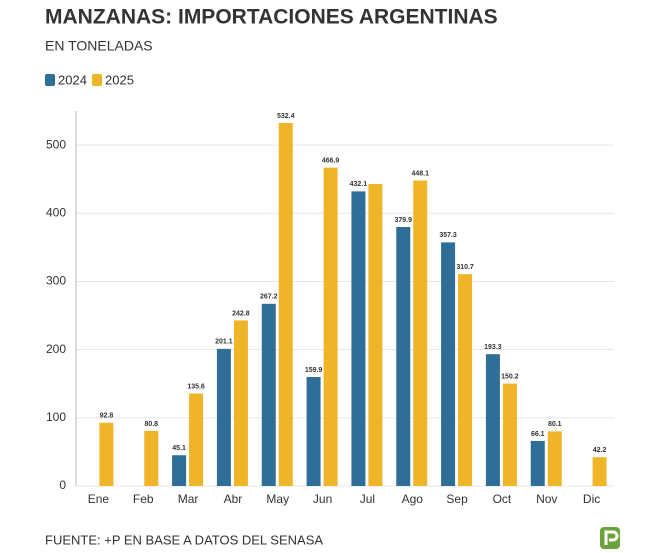 This screenshot has height=553, width=662. Describe the element at coordinates (119, 79) in the screenshot. I see `legend-label: 2025` at that location.